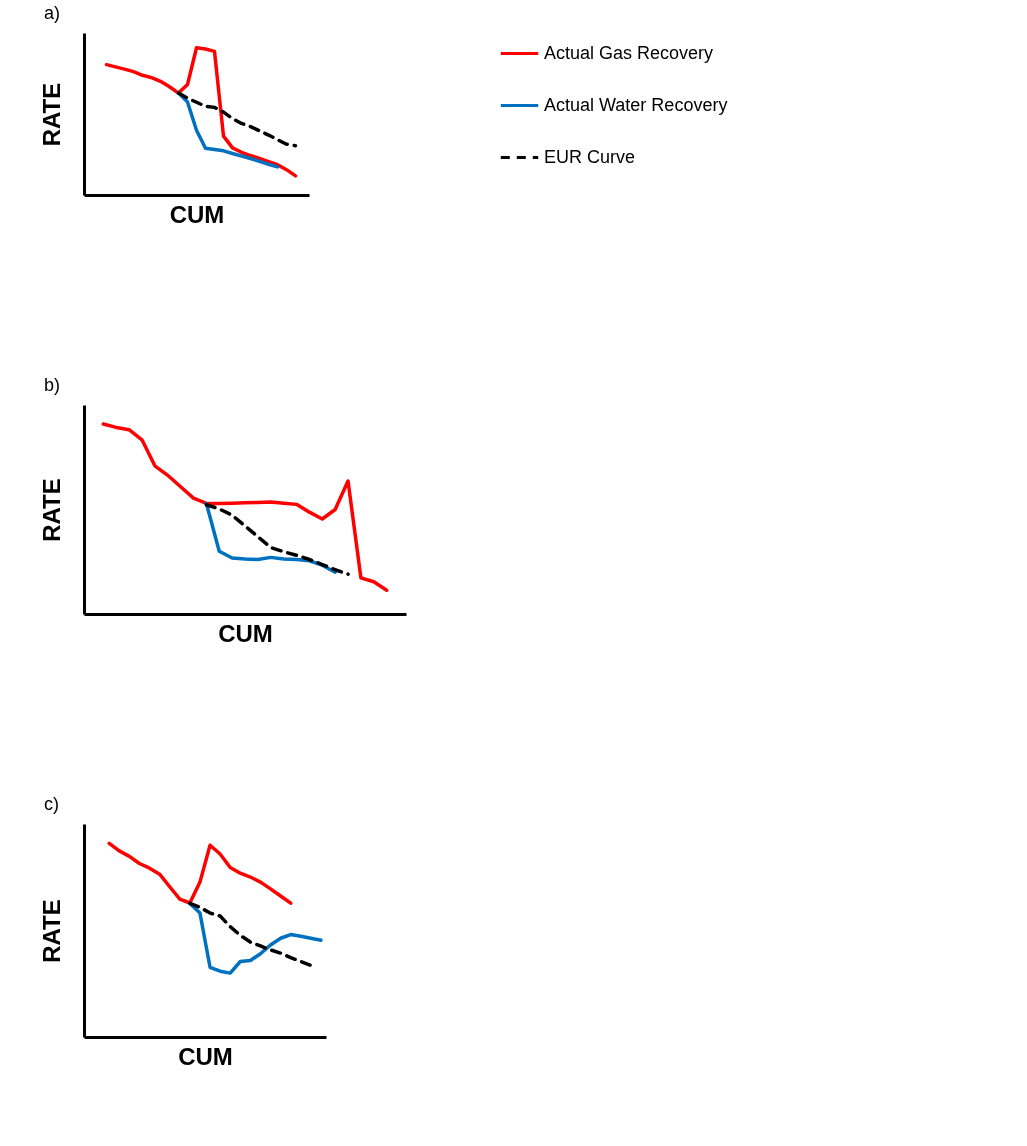  I want to click on legend-label: Actual Water Recovery, so click(636, 104).